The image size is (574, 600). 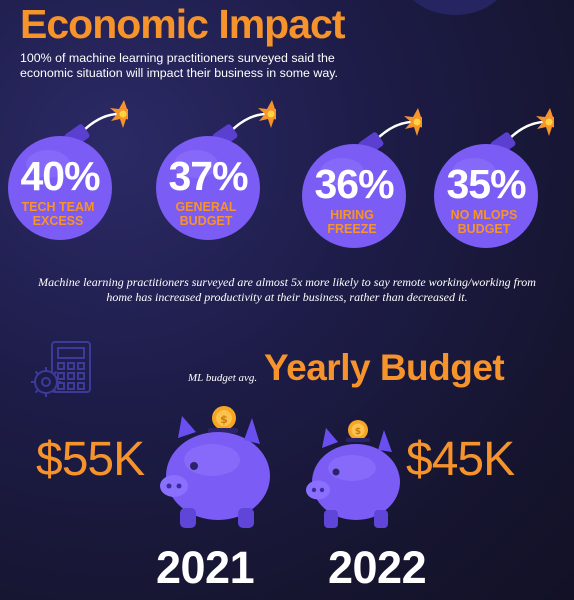 I want to click on impact-item-general-budget: 37% GENERAL BUDGET, so click(x=214, y=170).